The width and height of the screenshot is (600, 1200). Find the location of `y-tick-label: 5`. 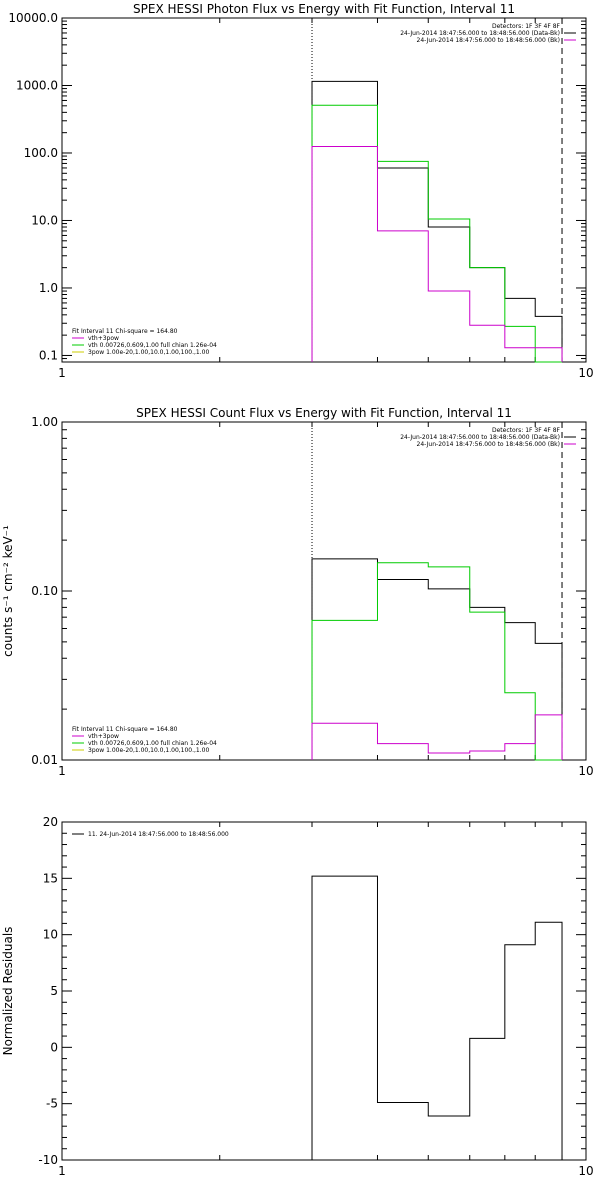

y-tick-label: 5 is located at coordinates (54, 991).